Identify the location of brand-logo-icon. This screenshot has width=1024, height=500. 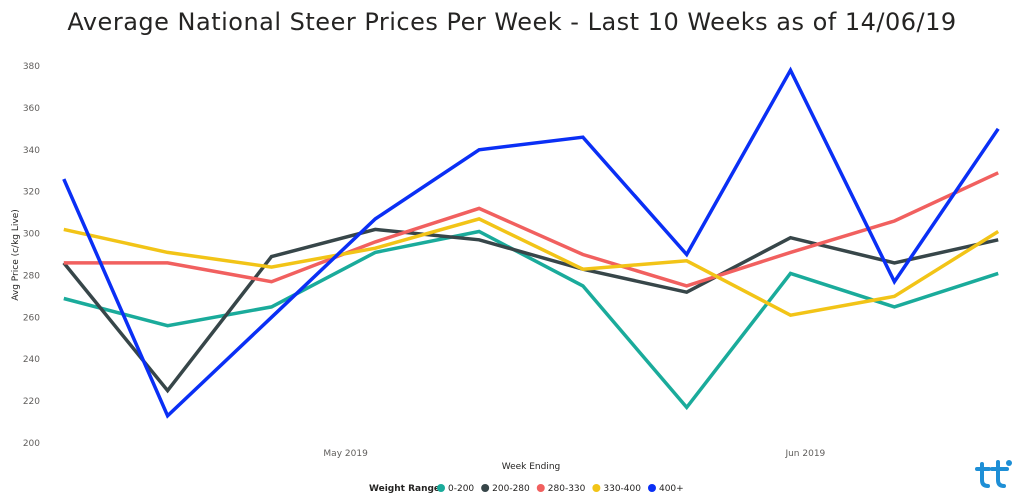
(993, 474).